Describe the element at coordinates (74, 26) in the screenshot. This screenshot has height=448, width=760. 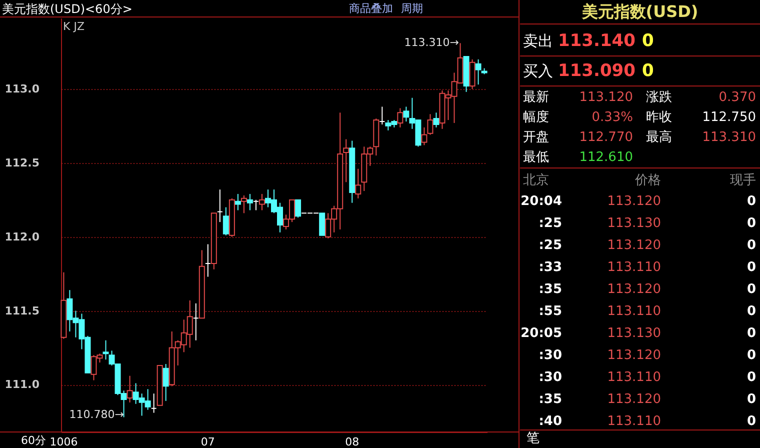
I see `annotation: K JZ` at that location.